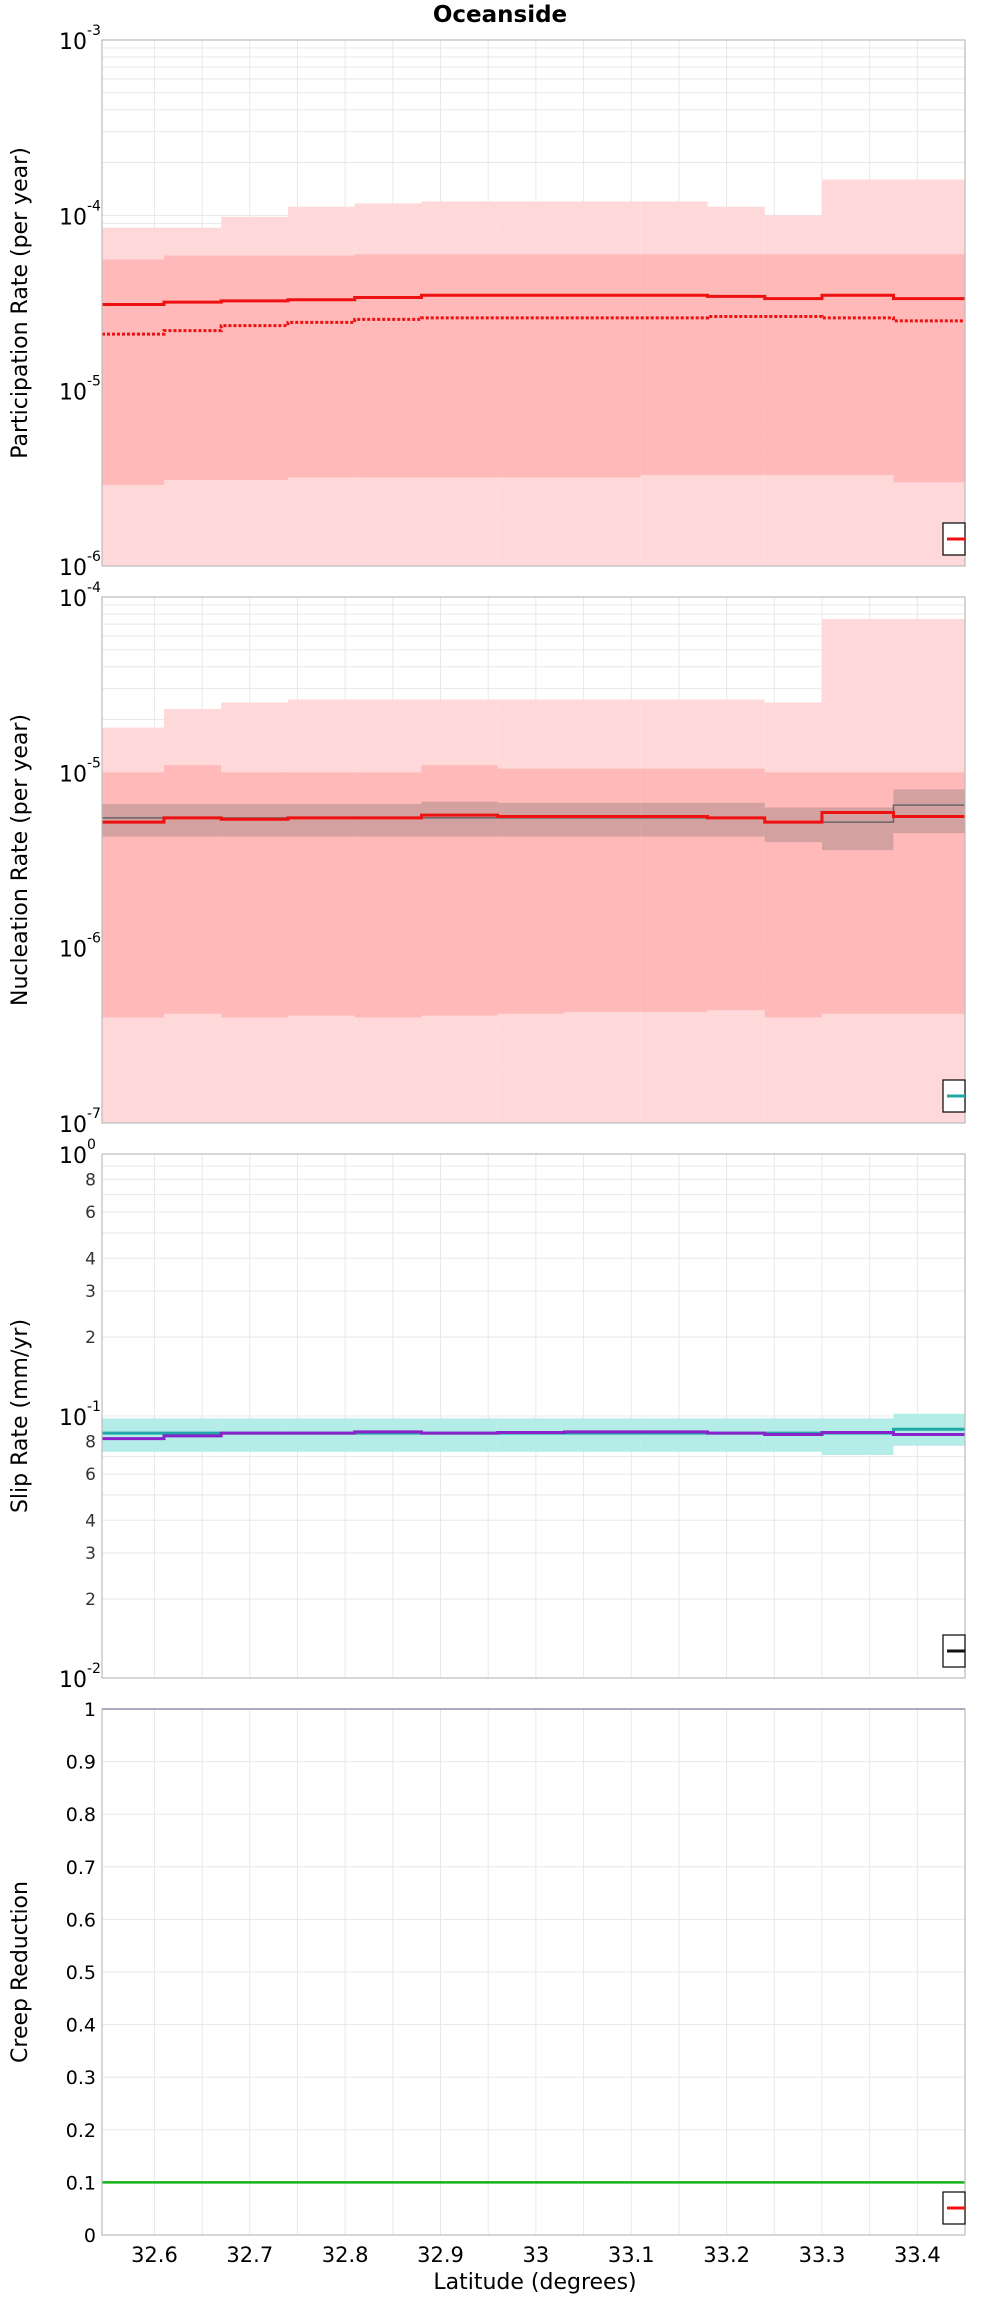 The image size is (1000, 2300). I want to click on nucleation-y-axis-label: Nucleation Rate (per year), so click(20, 860).